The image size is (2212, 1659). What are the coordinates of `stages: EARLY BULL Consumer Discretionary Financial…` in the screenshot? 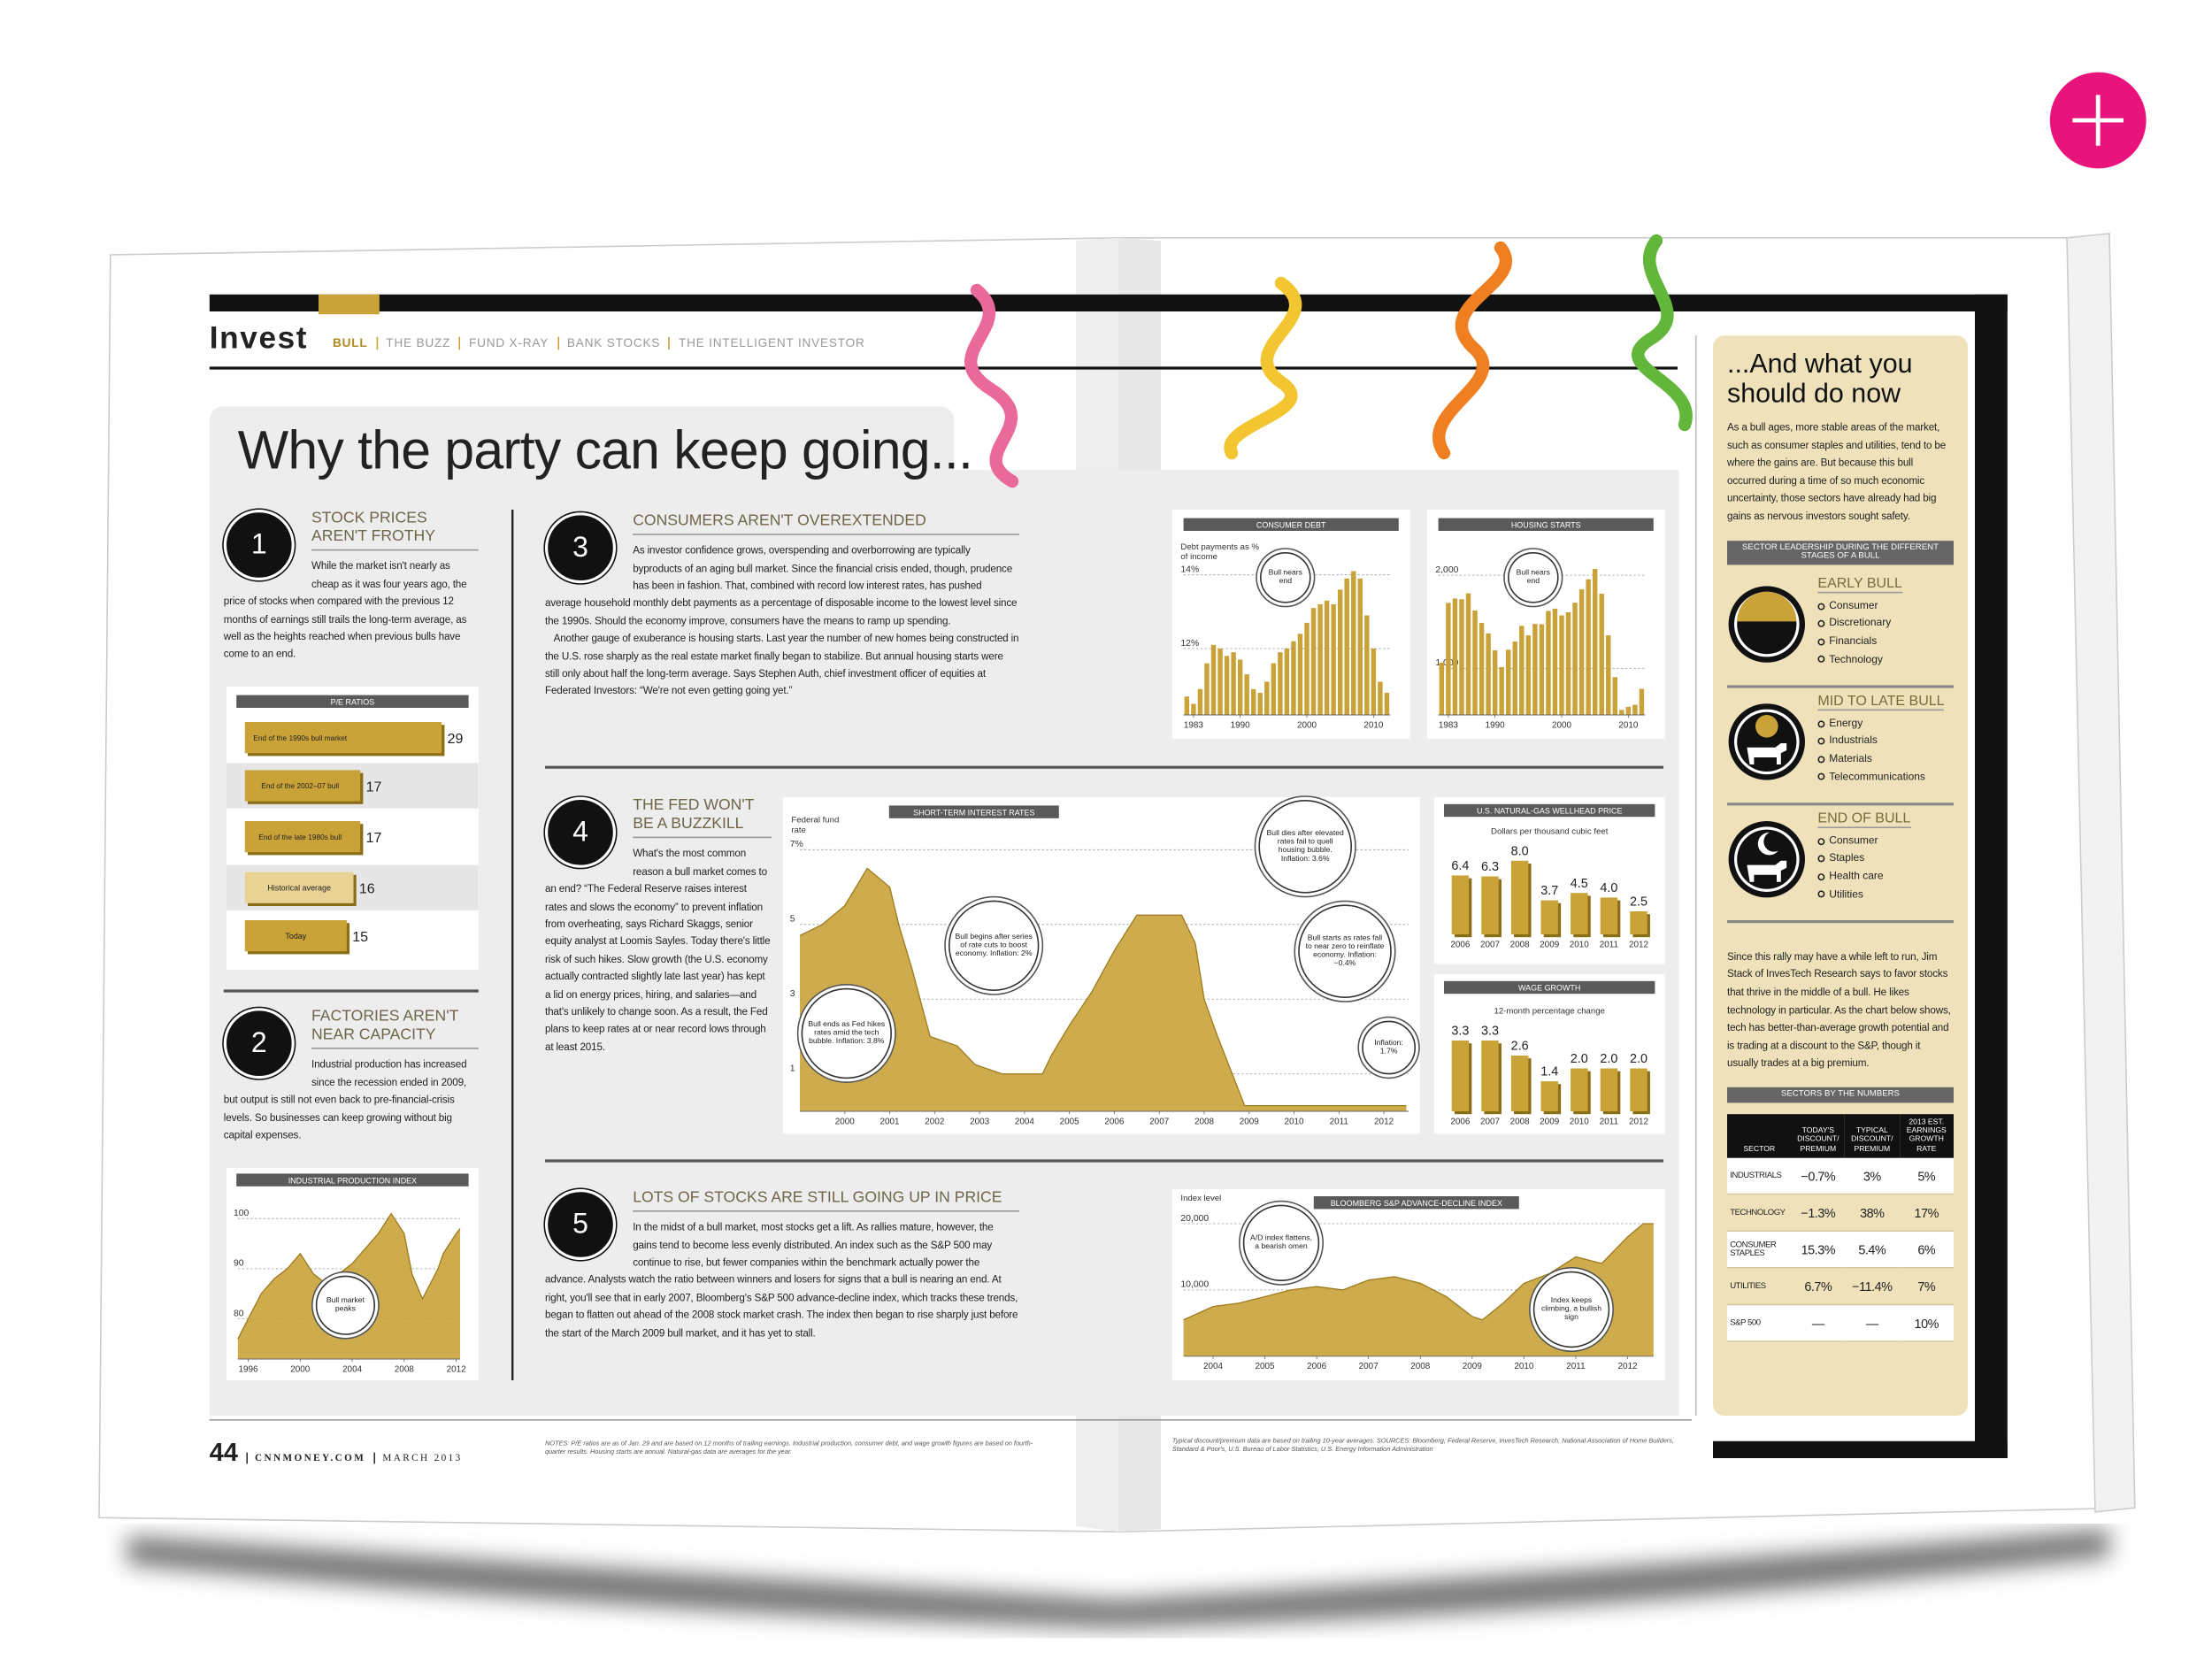 It's located at (1841, 748).